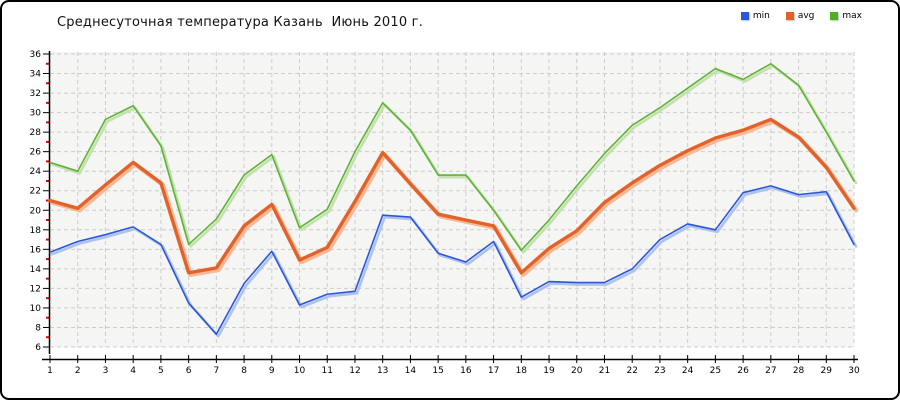 The image size is (900, 400). I want to click on svg-text: 32, so click(35, 94).